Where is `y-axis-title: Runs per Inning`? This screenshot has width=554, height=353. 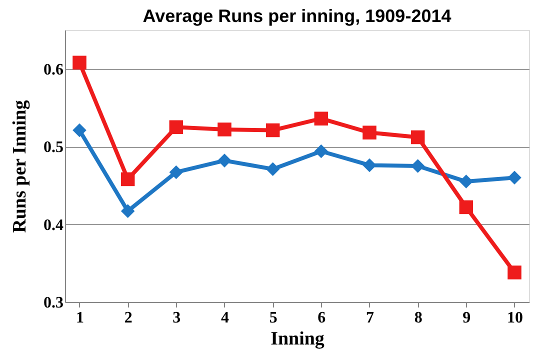
y-axis-title: Runs per Inning is located at coordinates (20, 166).